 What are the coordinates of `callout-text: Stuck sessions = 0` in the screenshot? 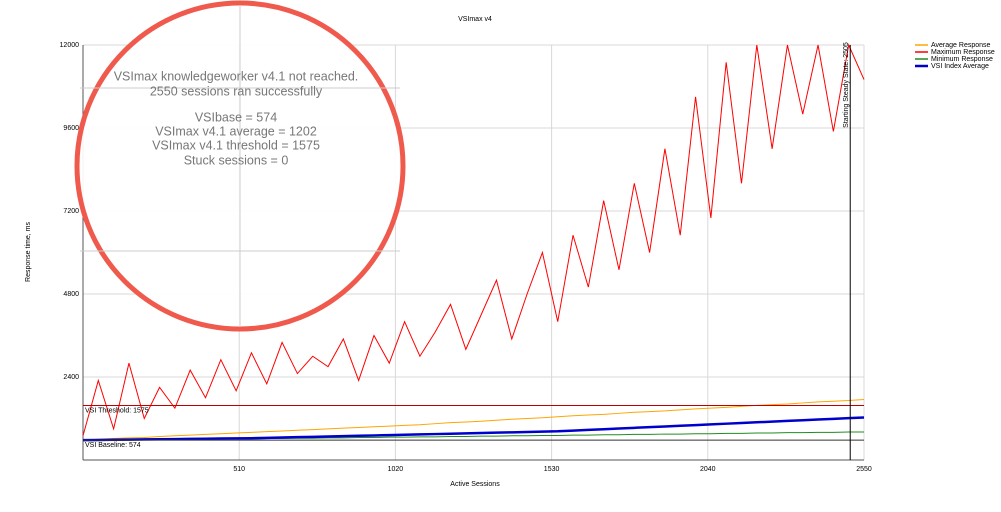 It's located at (236, 160).